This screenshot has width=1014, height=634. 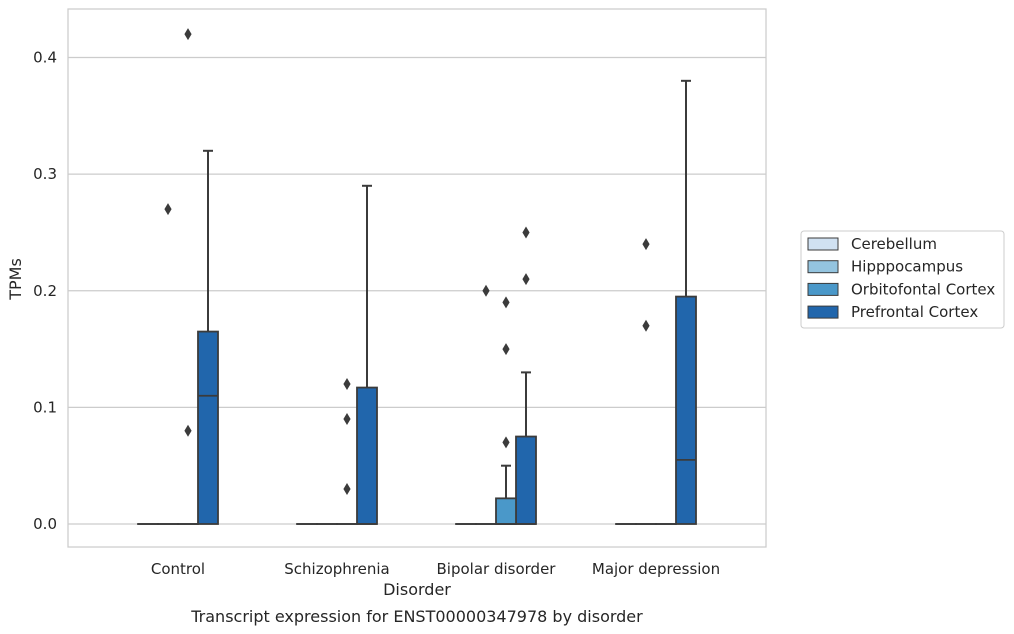 I want to click on legend-label: Orbitofontal Cortex, so click(x=923, y=289).